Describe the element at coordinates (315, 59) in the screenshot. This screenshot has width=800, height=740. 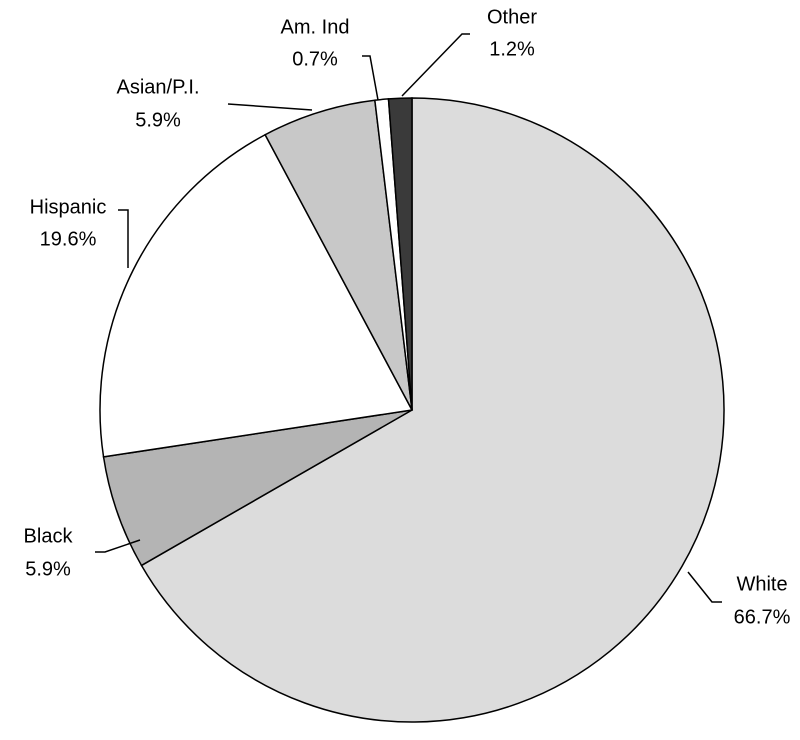
I see `slice-value-label: 0.7%` at that location.